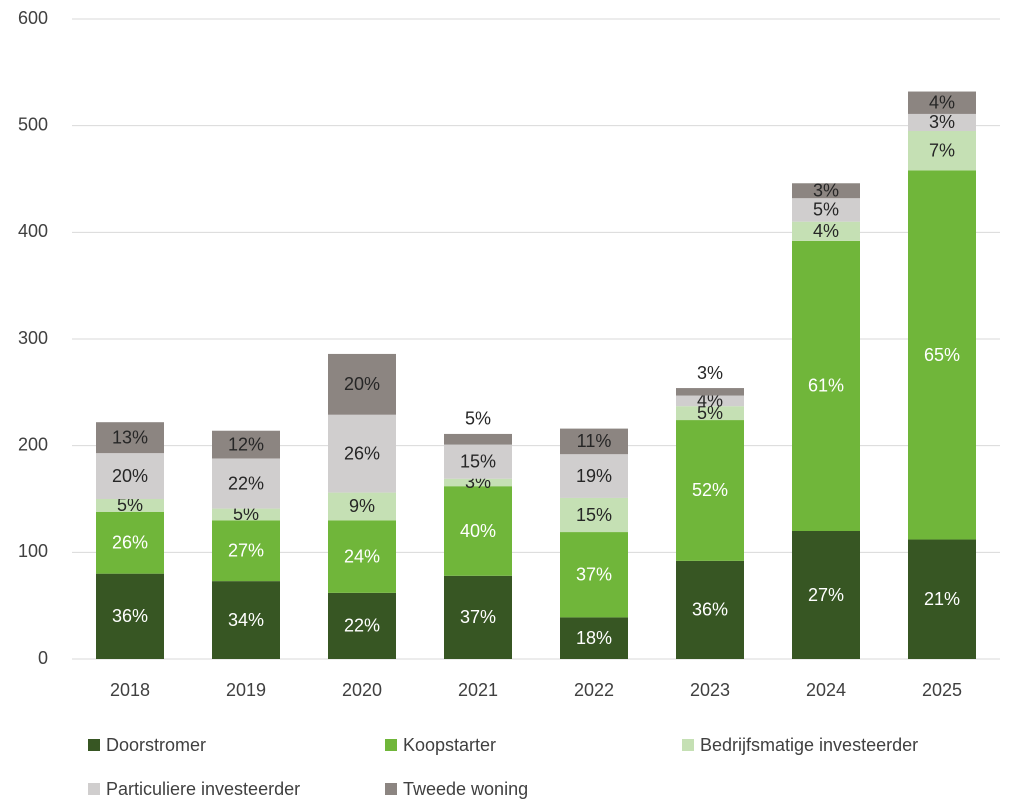 This screenshot has height=803, width=1013. I want to click on data-label: 65%, so click(942, 355).